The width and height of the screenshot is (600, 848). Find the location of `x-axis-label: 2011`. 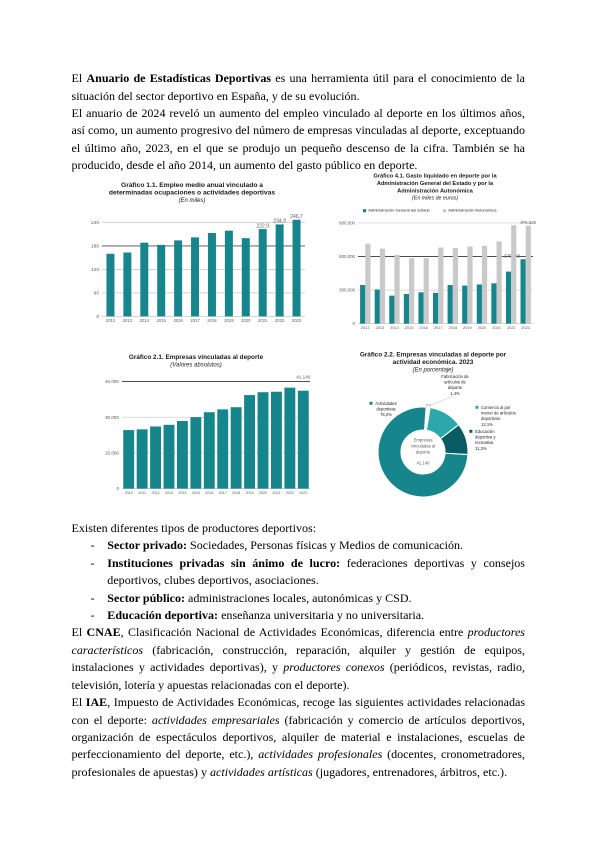

x-axis-label: 2011 is located at coordinates (142, 493).